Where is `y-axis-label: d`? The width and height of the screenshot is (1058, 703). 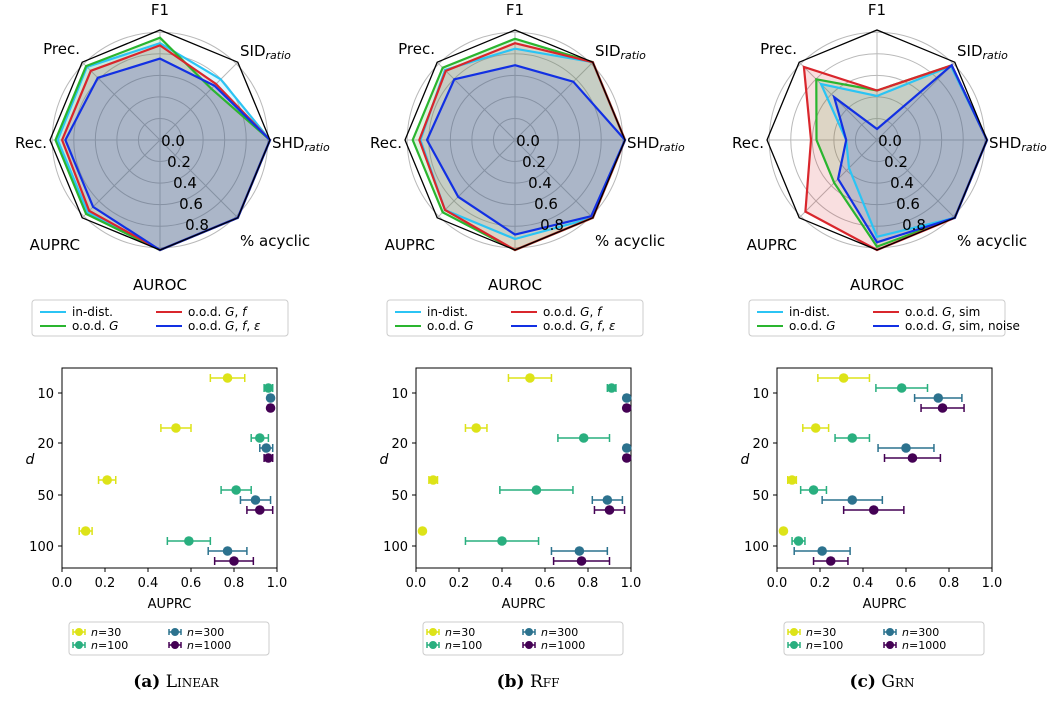
y-axis-label: d is located at coordinates (384, 460).